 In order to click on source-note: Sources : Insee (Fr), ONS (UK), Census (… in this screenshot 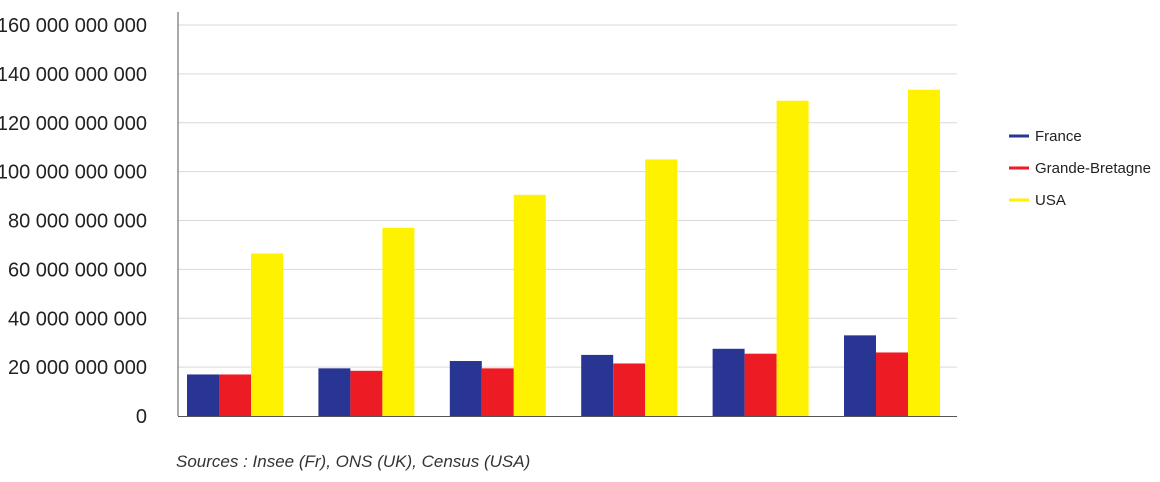, I will do `click(353, 461)`.